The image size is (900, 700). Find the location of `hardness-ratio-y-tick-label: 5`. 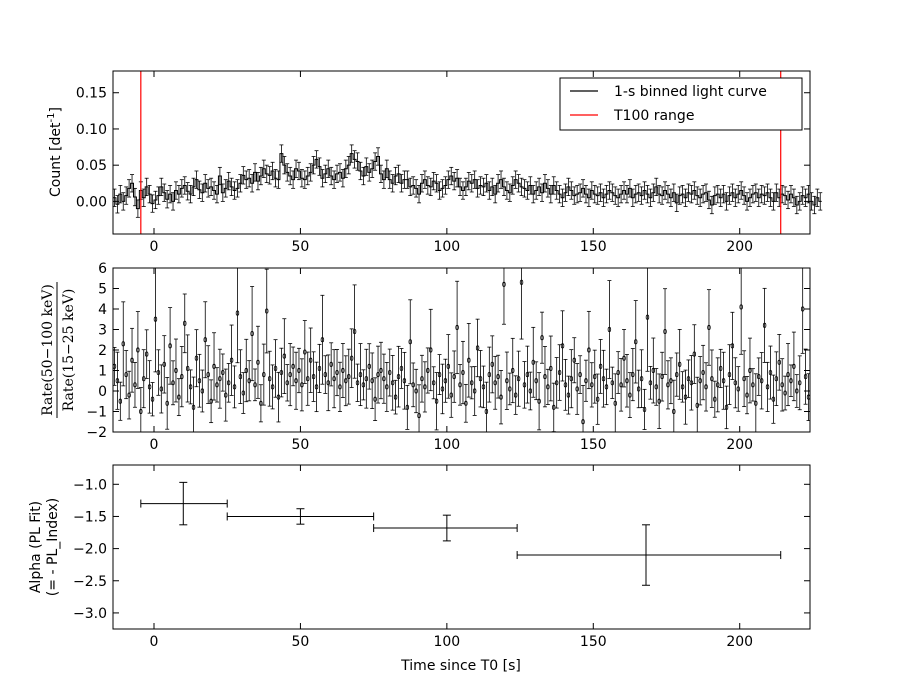

hardness-ratio-y-tick-label: 5 is located at coordinates (102, 290).